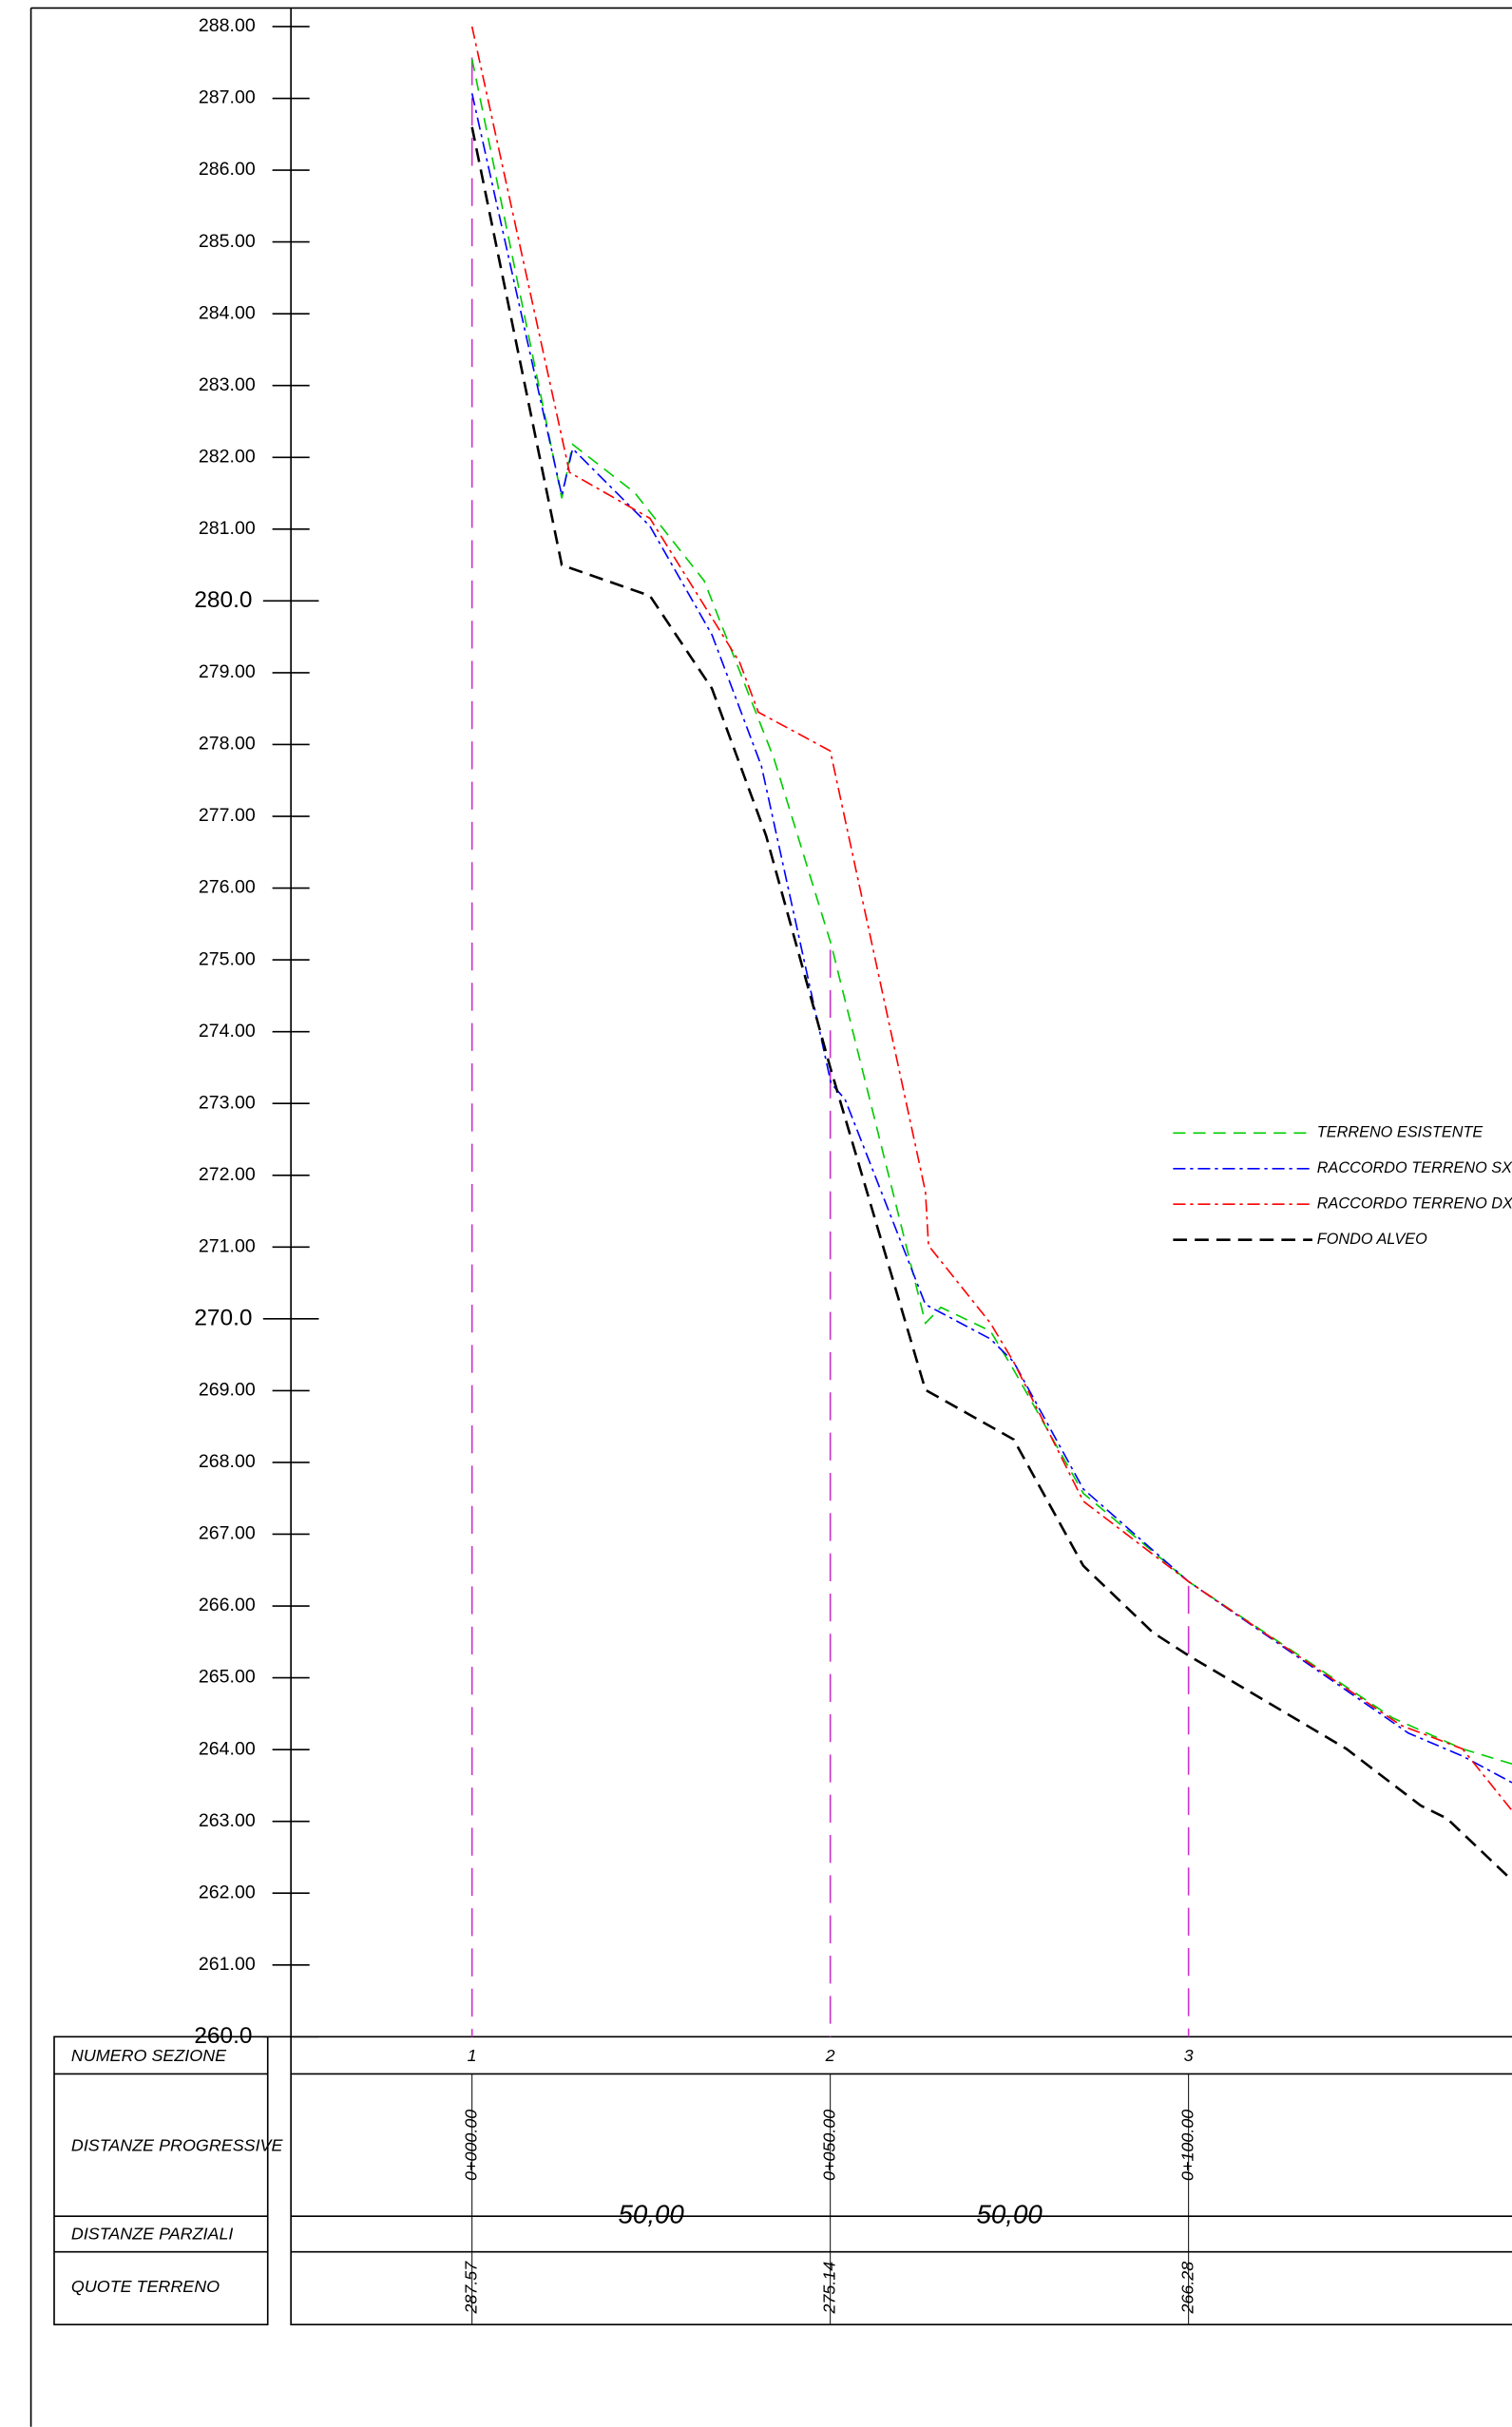 This screenshot has width=1512, height=2427. I want to click on y-tick-label: 272.00, so click(227, 1174).